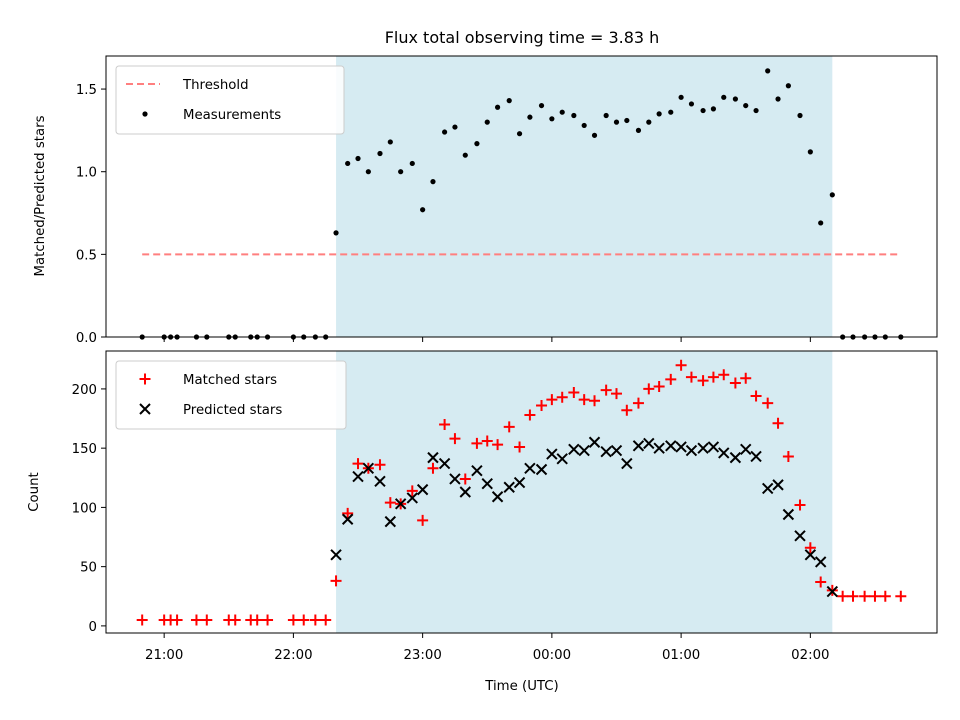  I want to click on y-tick-label: 1.0, so click(86, 173).